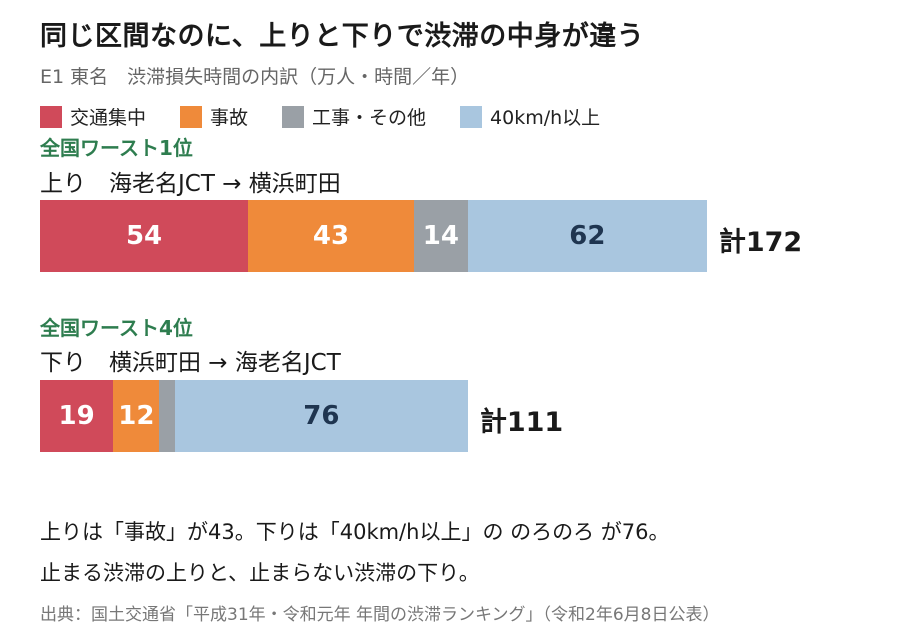 This screenshot has width=900, height=640. What do you see at coordinates (190, 363) in the screenshot?
I see `route-label-down: 下り 横浜町田 → 海老名JCT` at bounding box center [190, 363].